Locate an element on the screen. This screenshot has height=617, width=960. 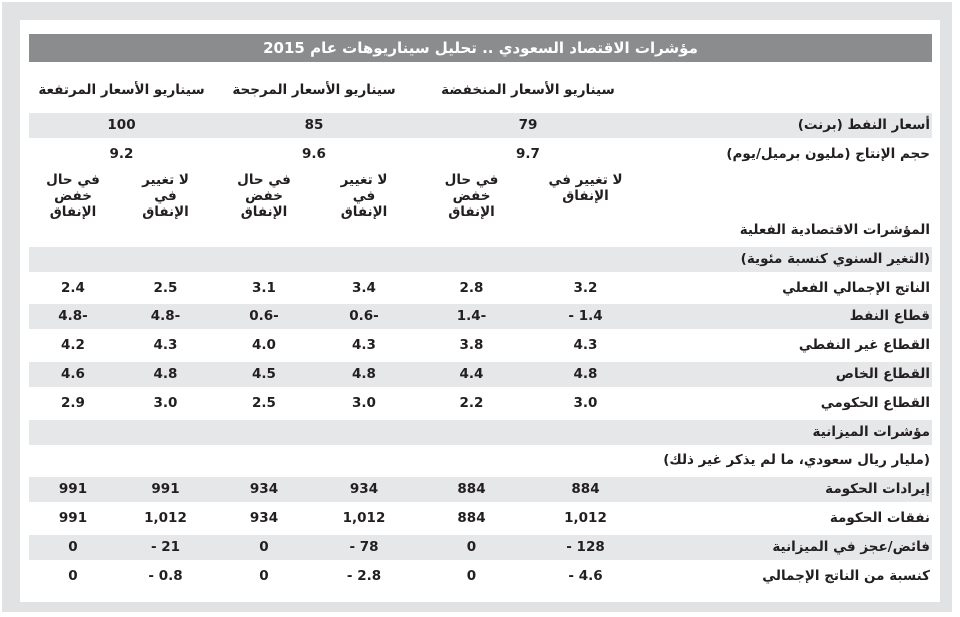
value: - 2.8 is located at coordinates (364, 575).